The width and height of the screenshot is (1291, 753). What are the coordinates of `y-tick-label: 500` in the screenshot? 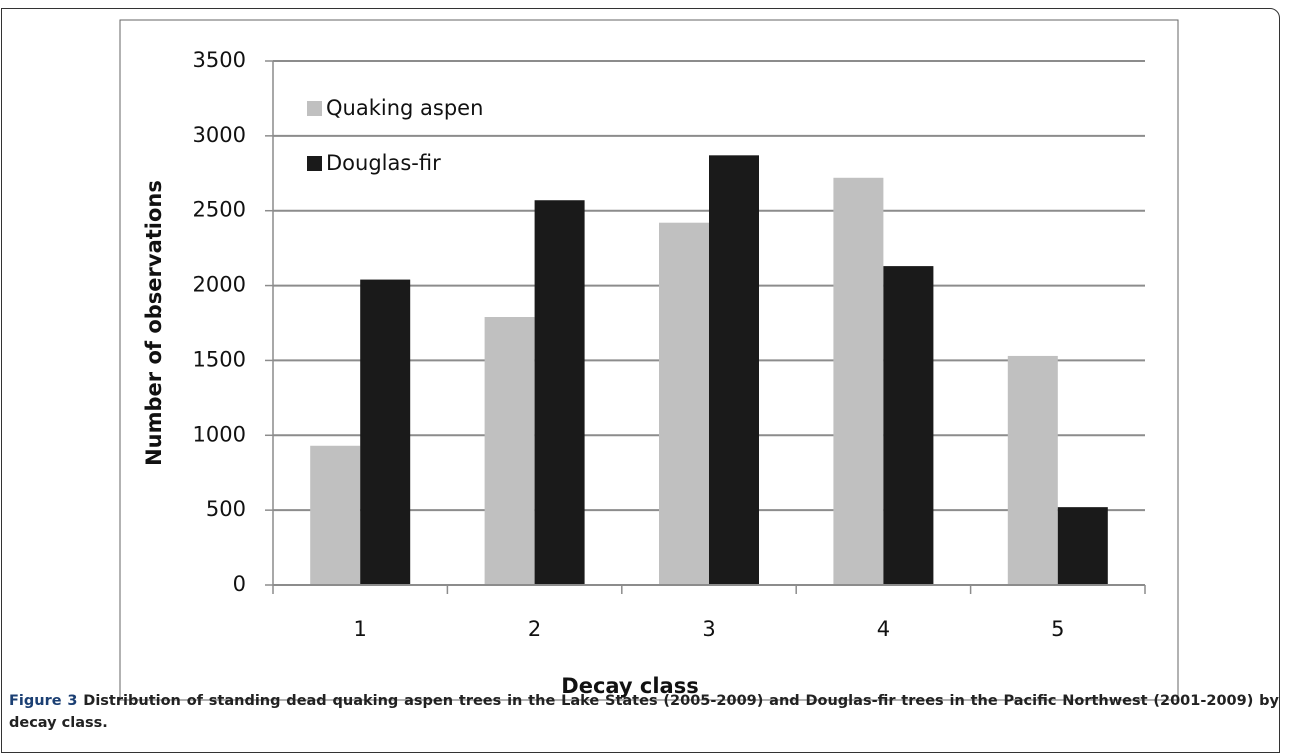 It's located at (226, 509).